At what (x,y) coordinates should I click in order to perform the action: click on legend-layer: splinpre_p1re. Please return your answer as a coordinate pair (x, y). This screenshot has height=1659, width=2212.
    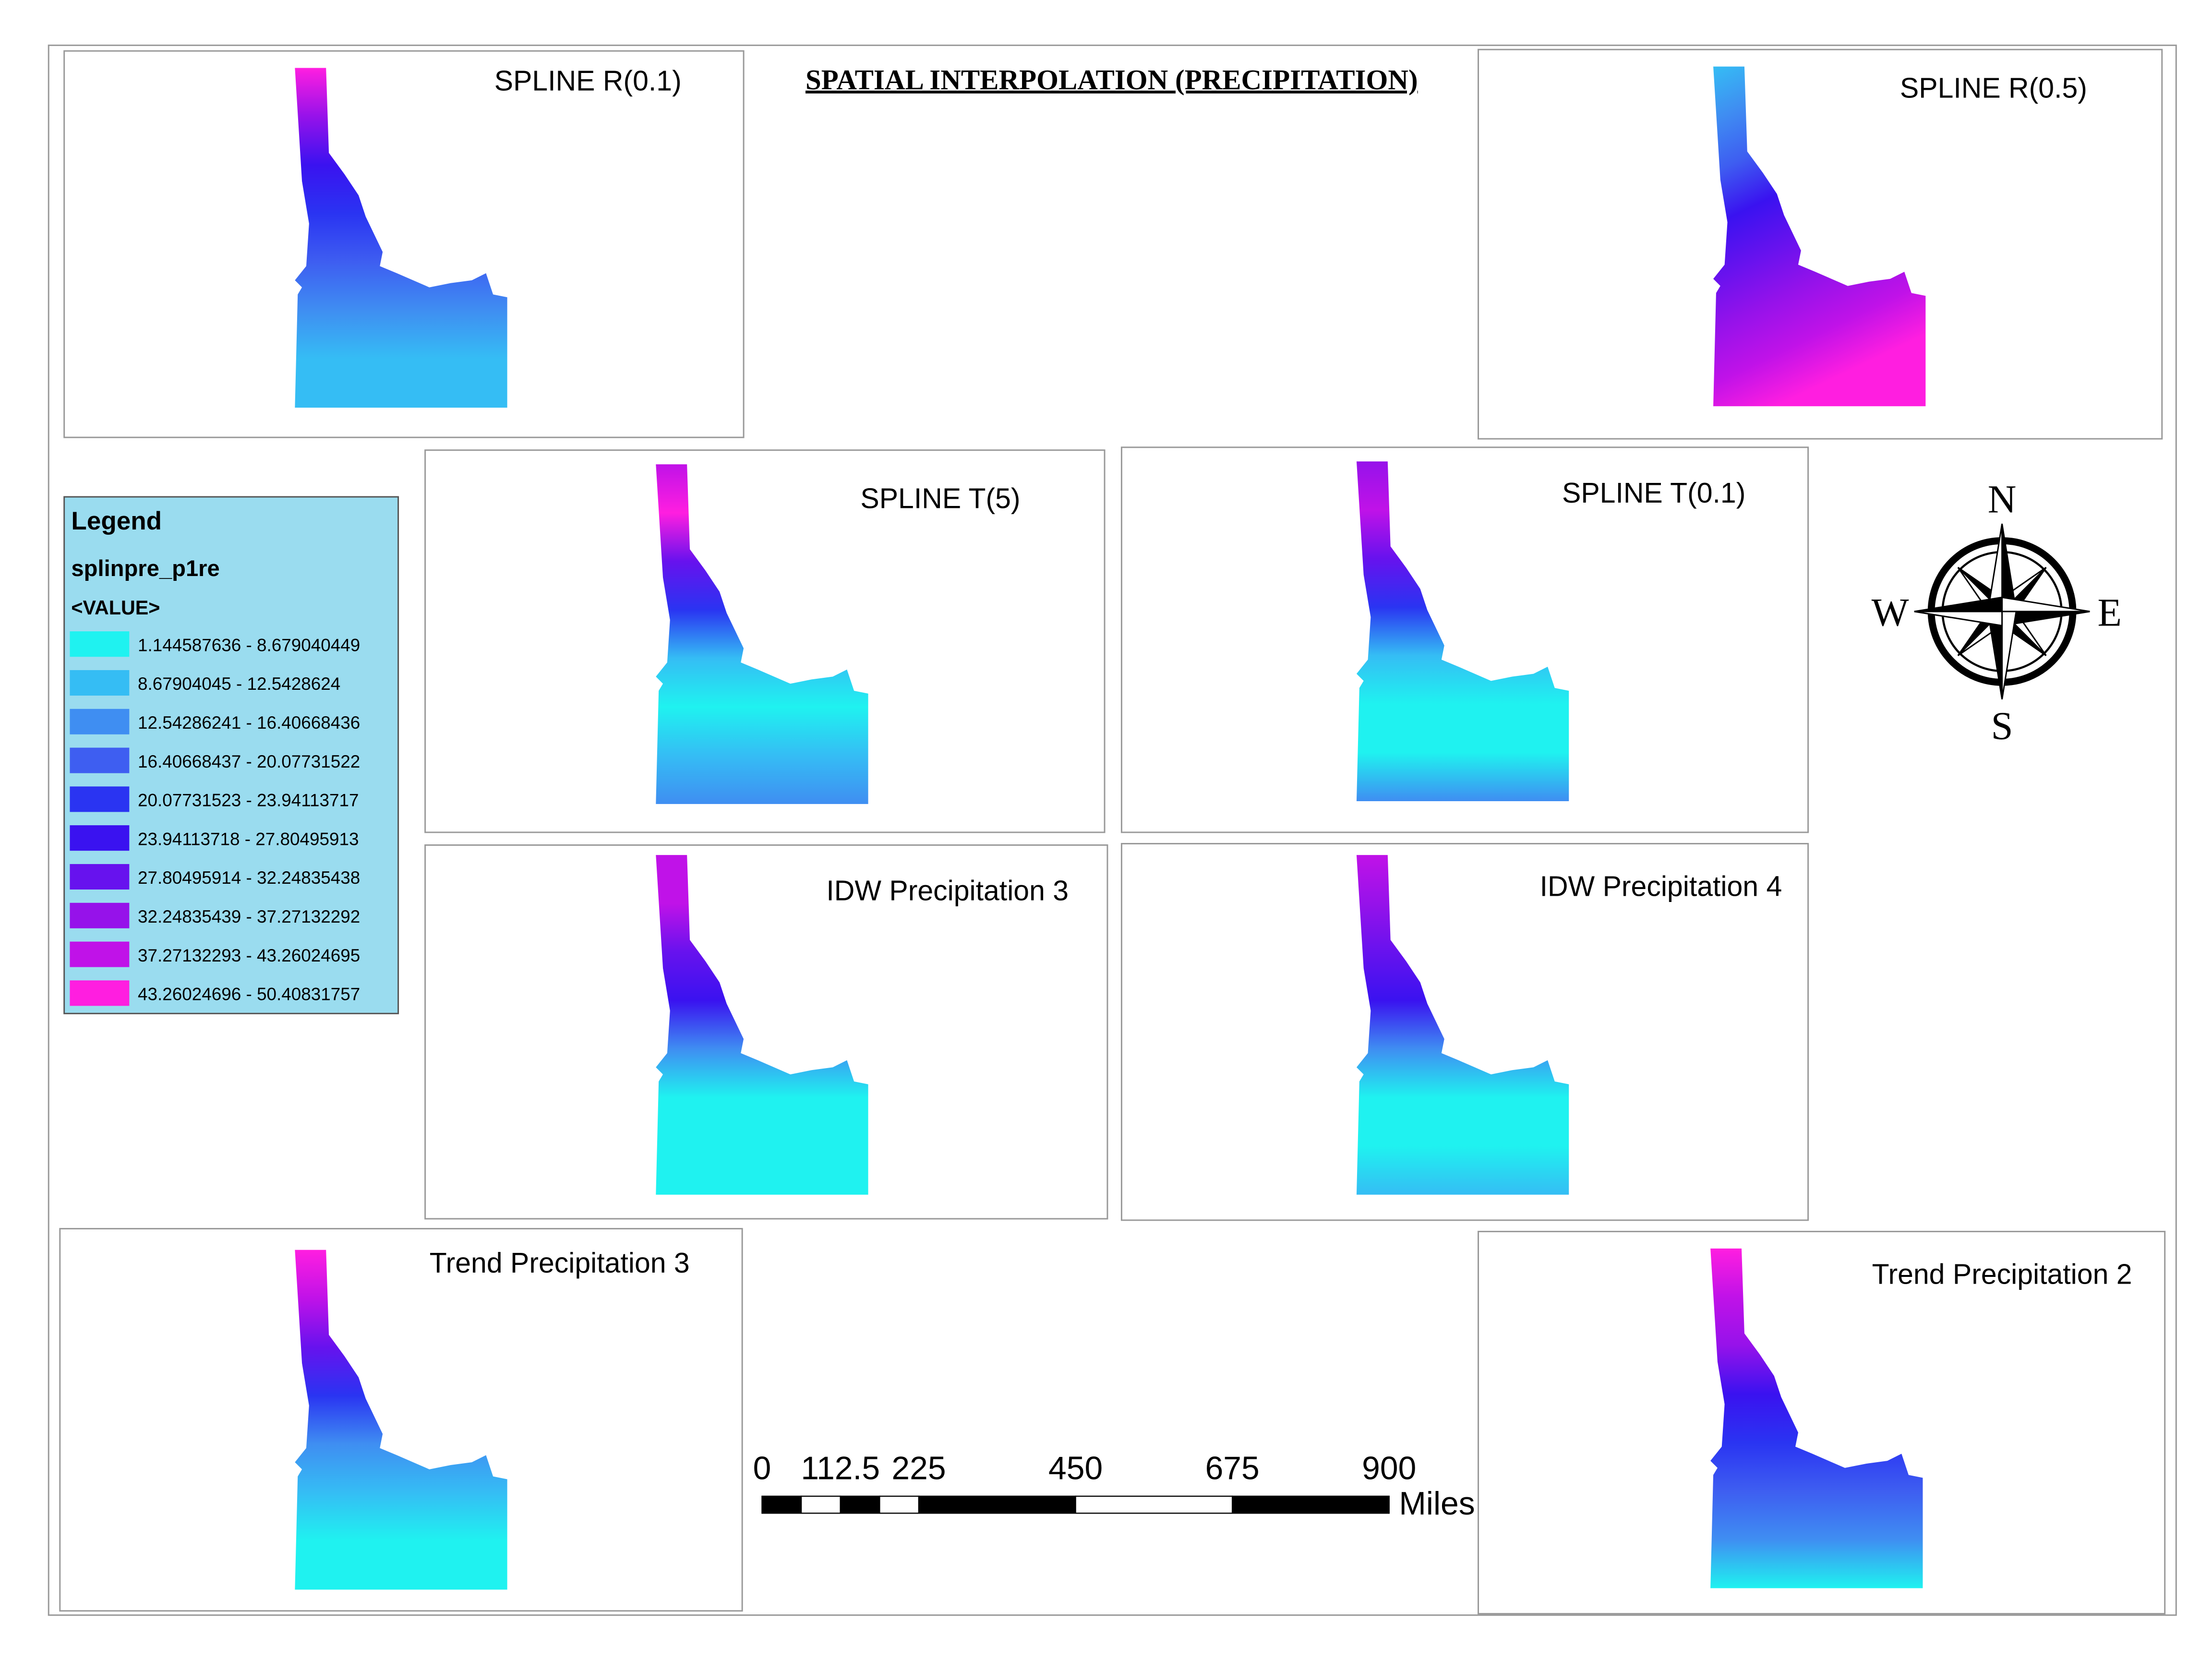
    Looking at the image, I should click on (145, 568).